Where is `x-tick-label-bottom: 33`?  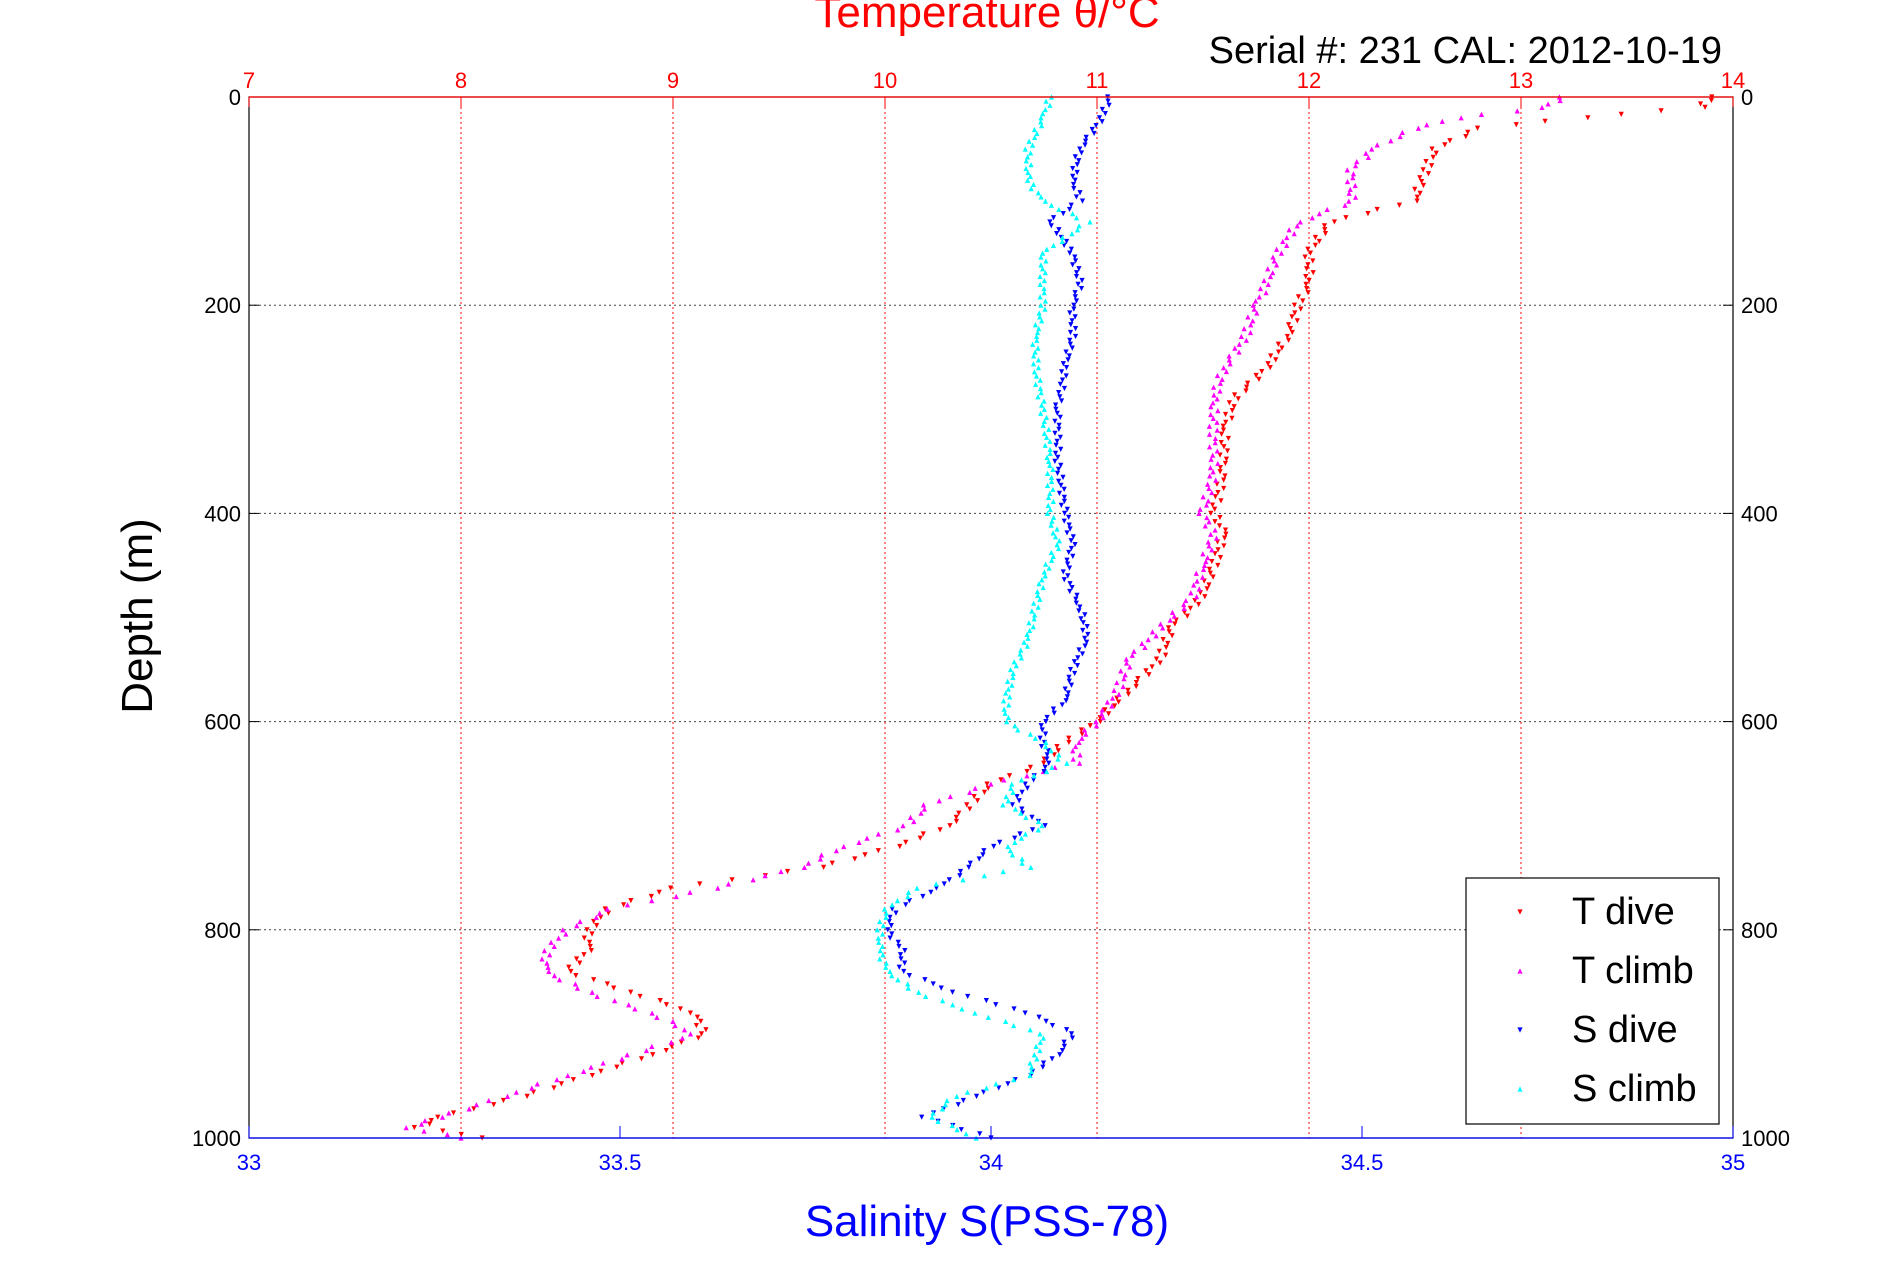
x-tick-label-bottom: 33 is located at coordinates (249, 1162).